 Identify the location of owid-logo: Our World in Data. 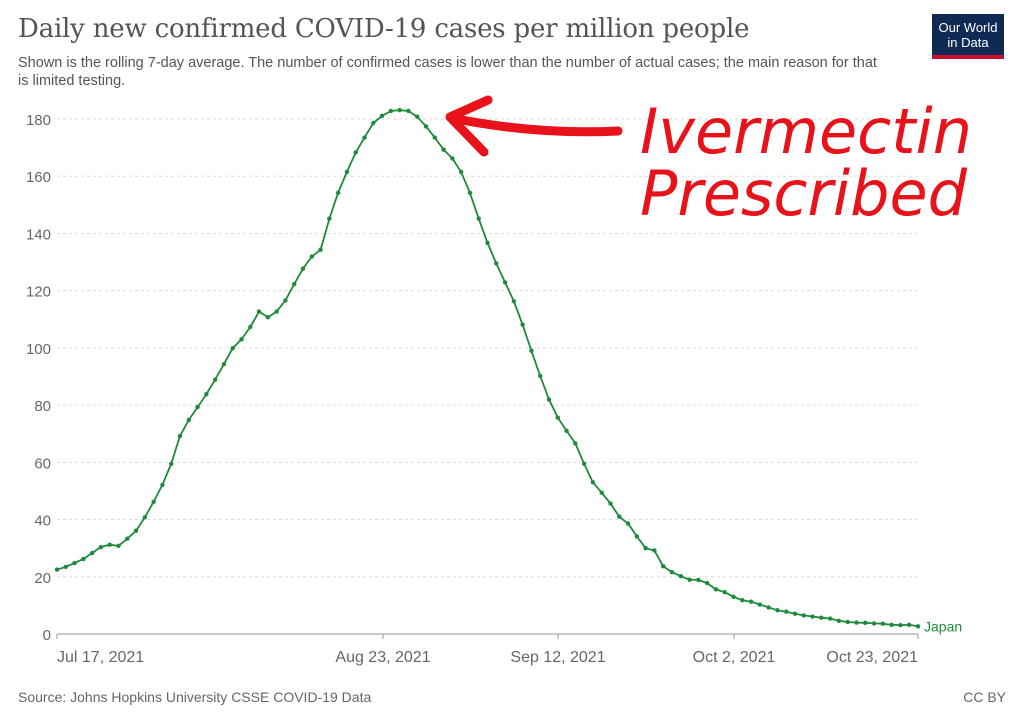
(968, 36).